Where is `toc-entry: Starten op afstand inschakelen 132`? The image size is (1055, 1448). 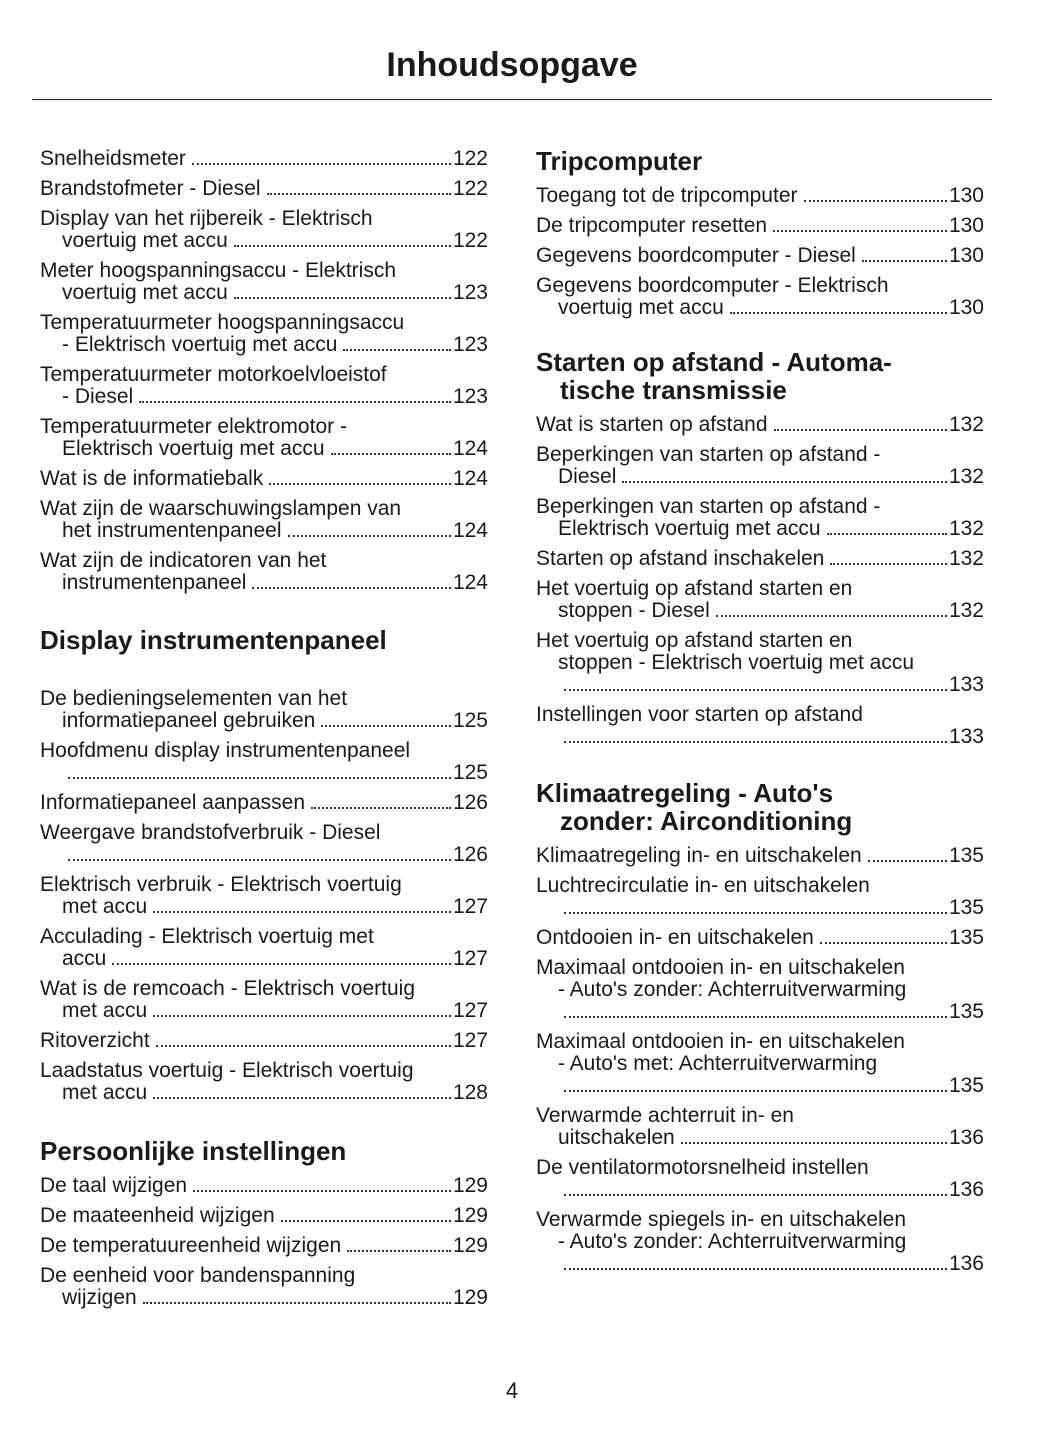 toc-entry: Starten op afstand inschakelen 132 is located at coordinates (760, 559).